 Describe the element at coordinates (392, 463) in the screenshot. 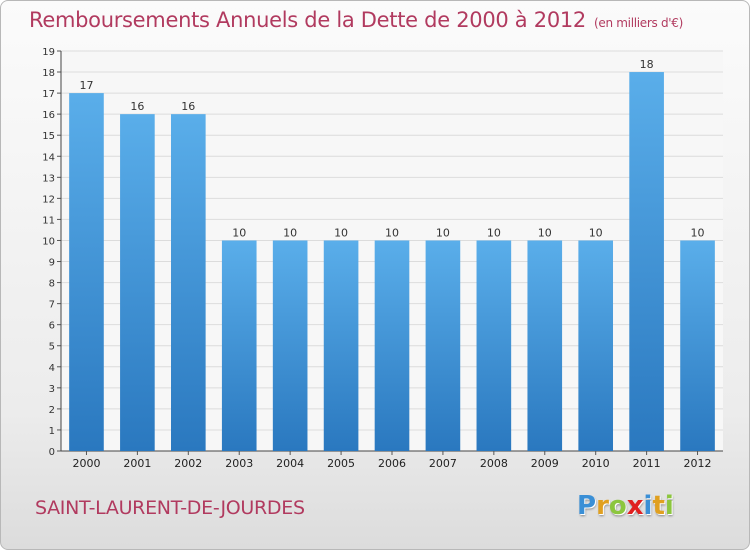

I see `x-tick-label: 2006` at that location.